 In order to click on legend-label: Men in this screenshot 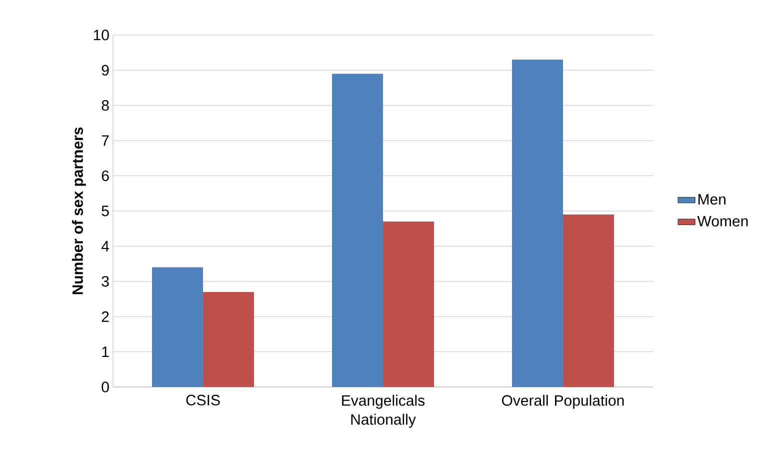, I will do `click(712, 199)`.